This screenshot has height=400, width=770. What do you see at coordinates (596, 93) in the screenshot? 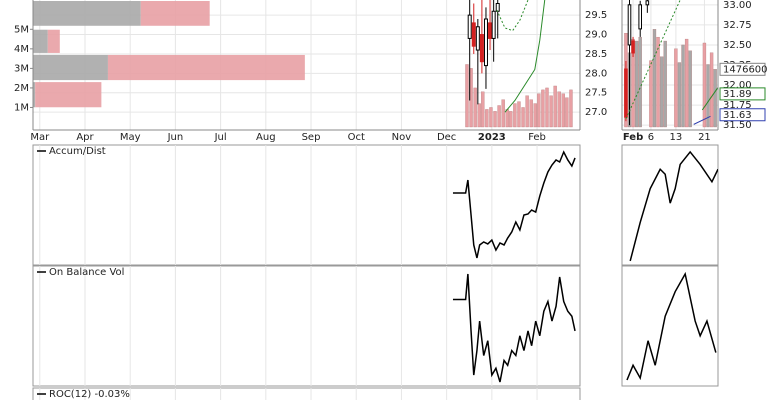
I see `y-tick-label: 27.5` at bounding box center [596, 93].